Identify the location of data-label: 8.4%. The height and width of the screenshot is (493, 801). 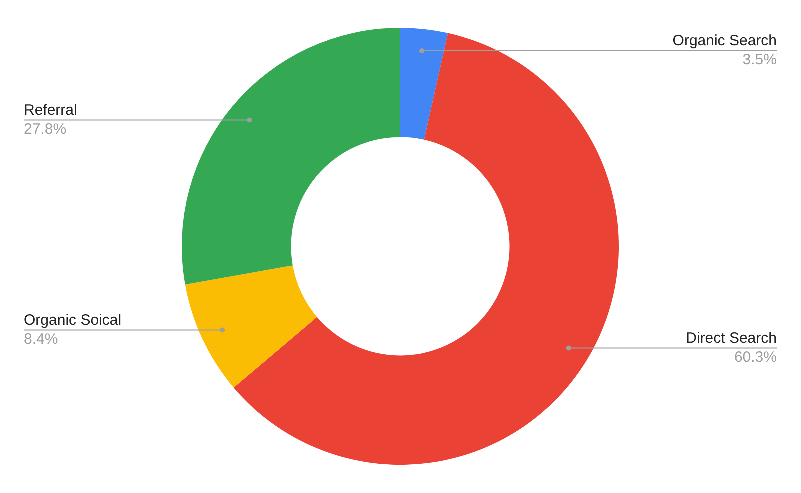
(41, 339).